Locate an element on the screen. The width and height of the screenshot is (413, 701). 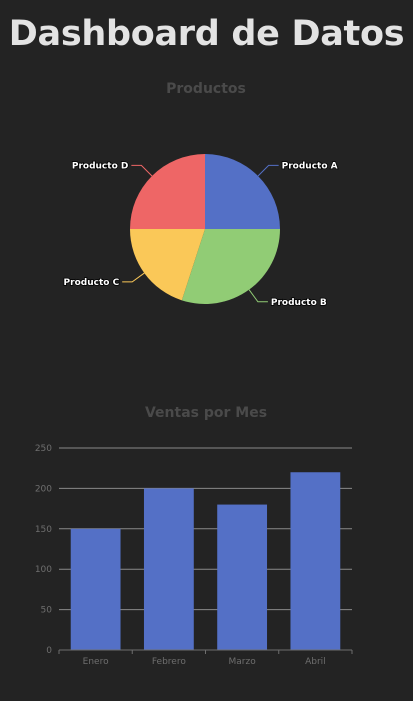
pie-leader-line-producto-c is located at coordinates (133, 277).